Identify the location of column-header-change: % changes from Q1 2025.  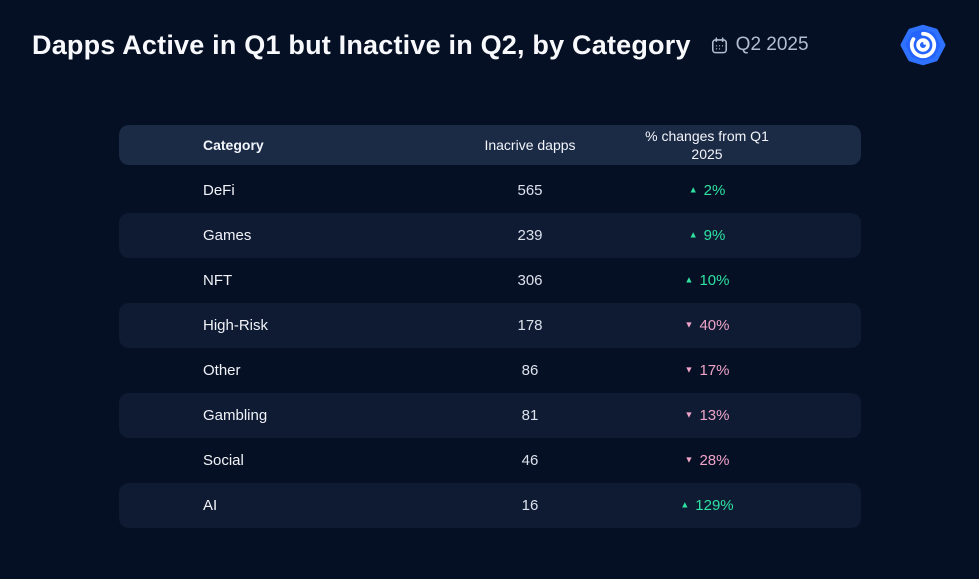
(707, 144).